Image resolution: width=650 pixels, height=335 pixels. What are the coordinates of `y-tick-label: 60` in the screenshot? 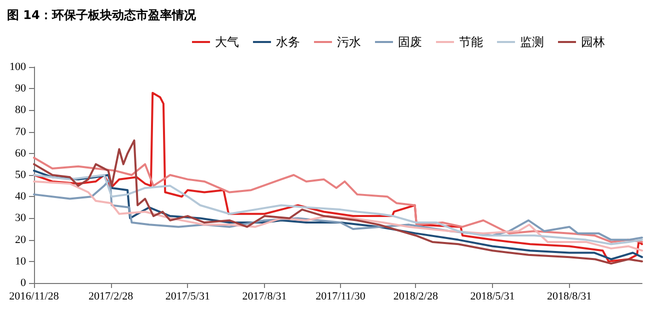 It's located at (20, 153).